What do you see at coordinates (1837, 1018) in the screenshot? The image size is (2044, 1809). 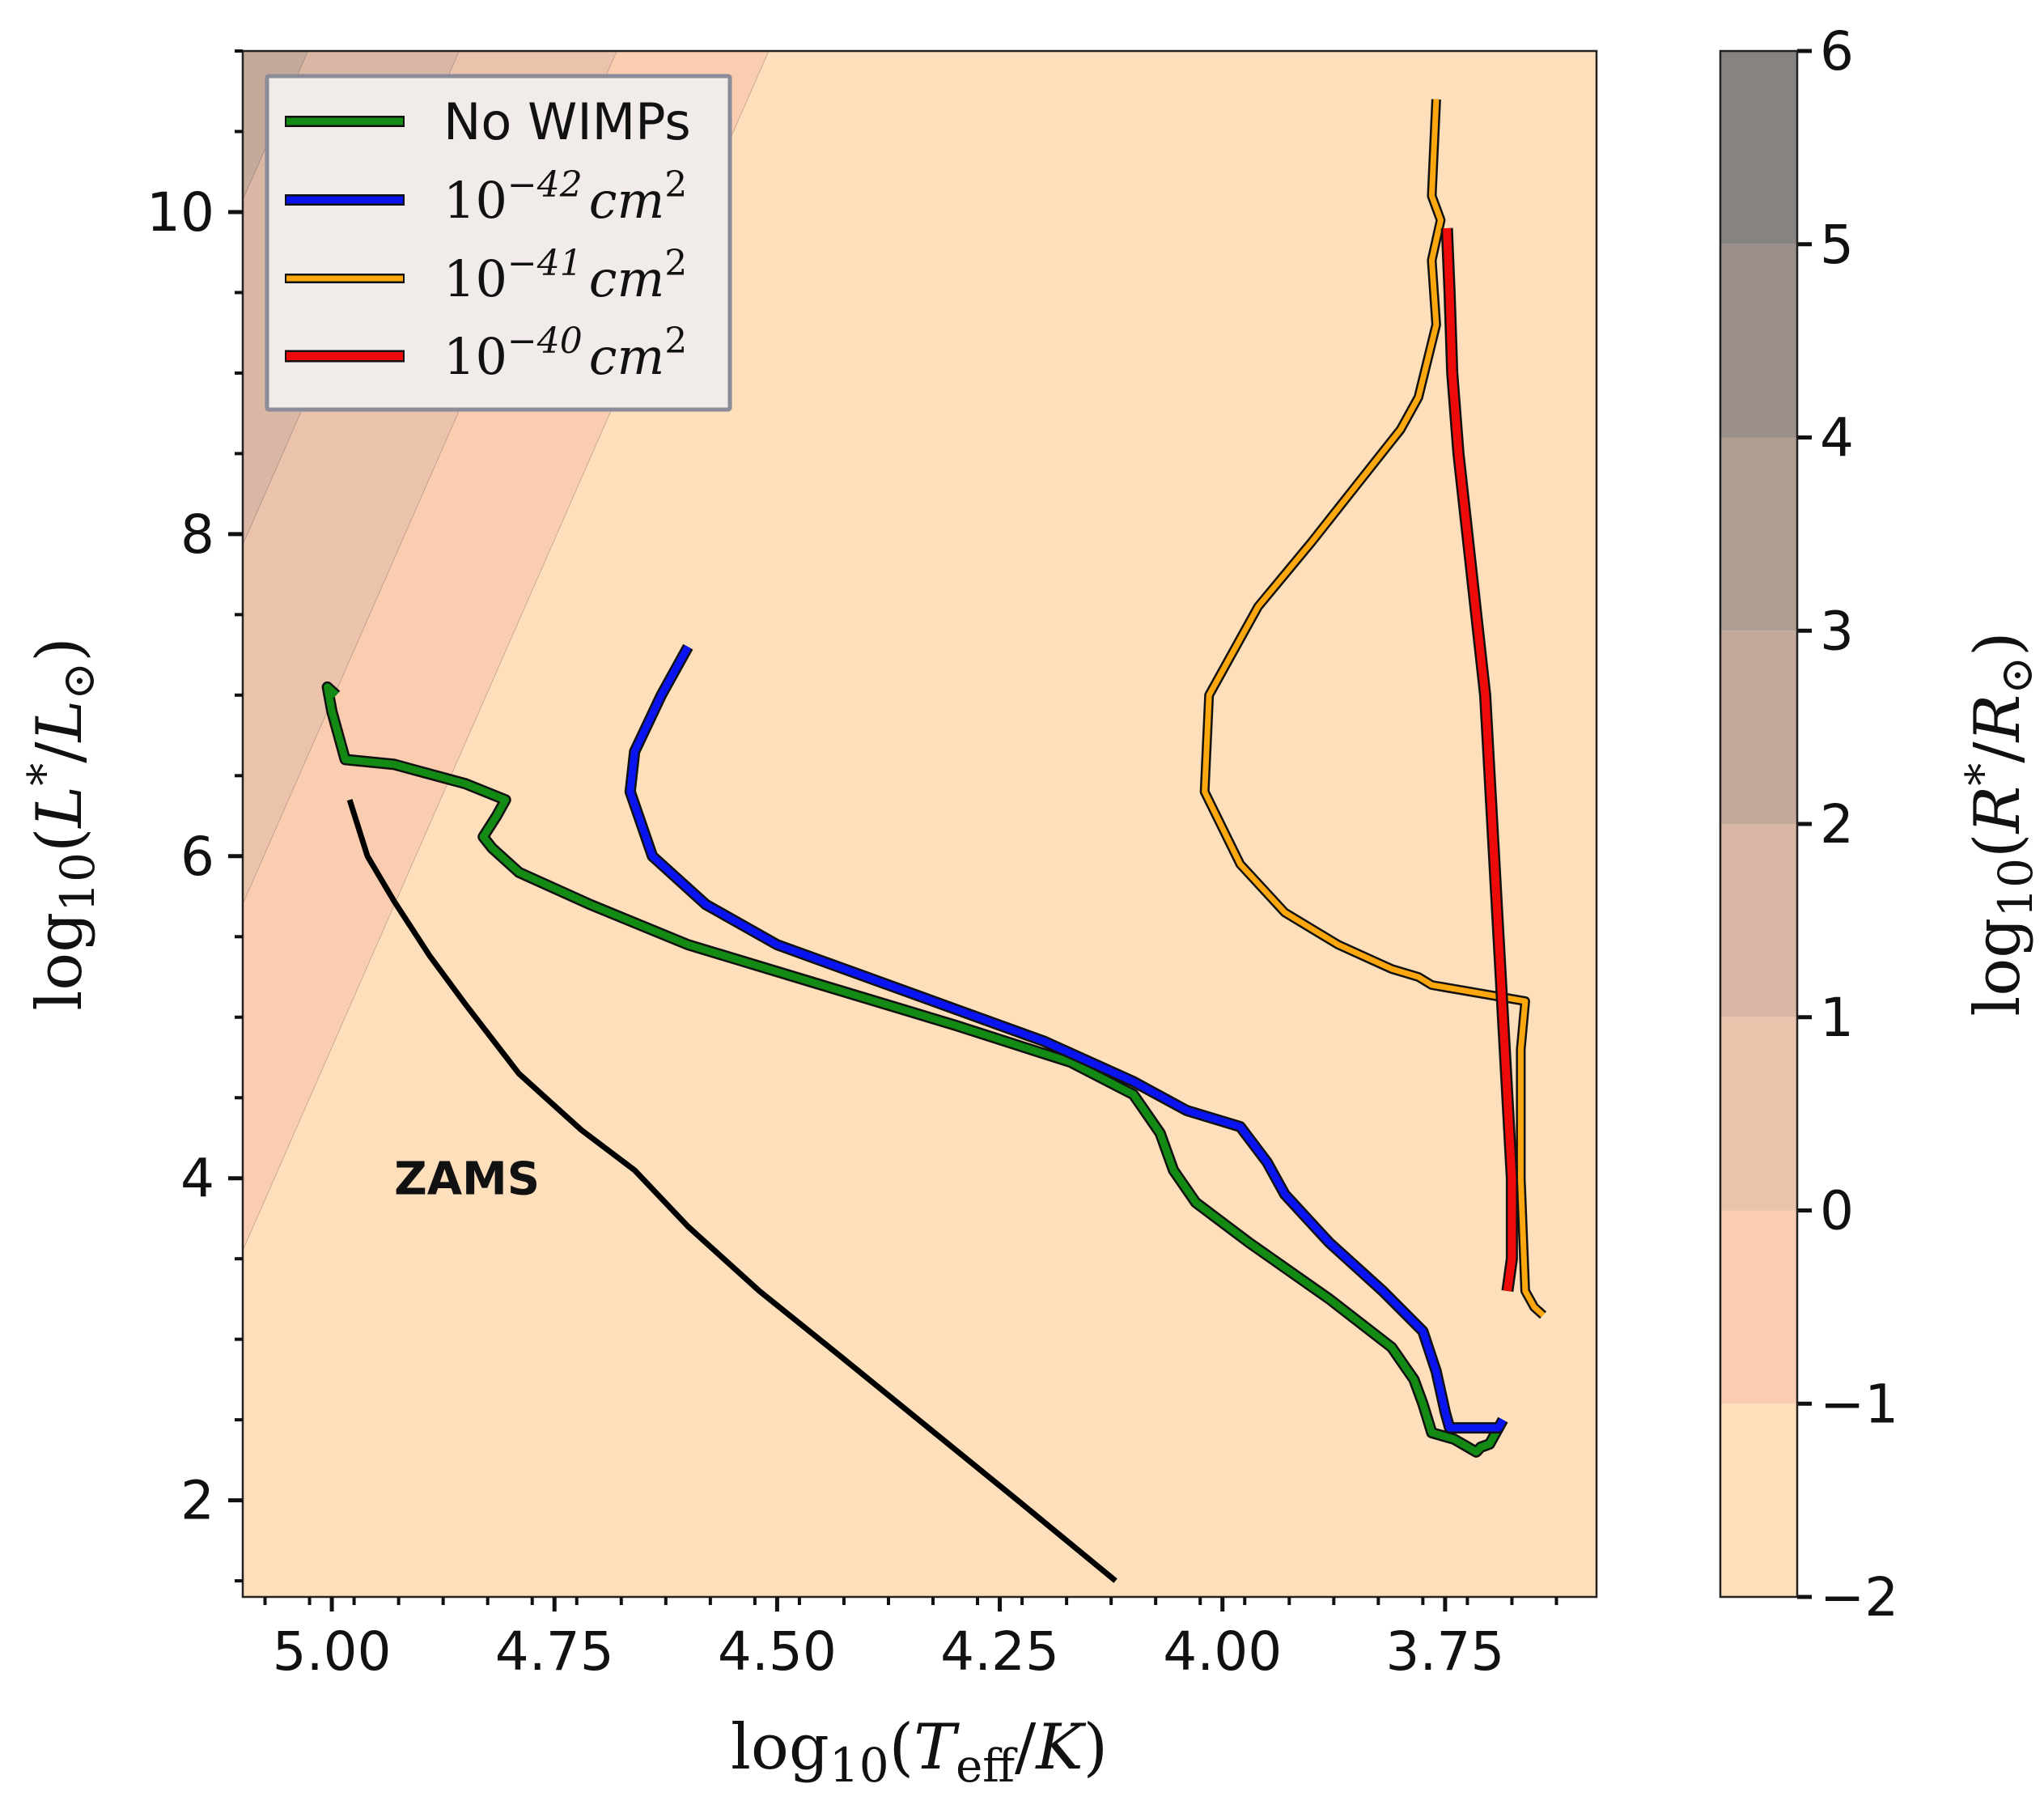 I see `colorbar-tick-label: 1` at bounding box center [1837, 1018].